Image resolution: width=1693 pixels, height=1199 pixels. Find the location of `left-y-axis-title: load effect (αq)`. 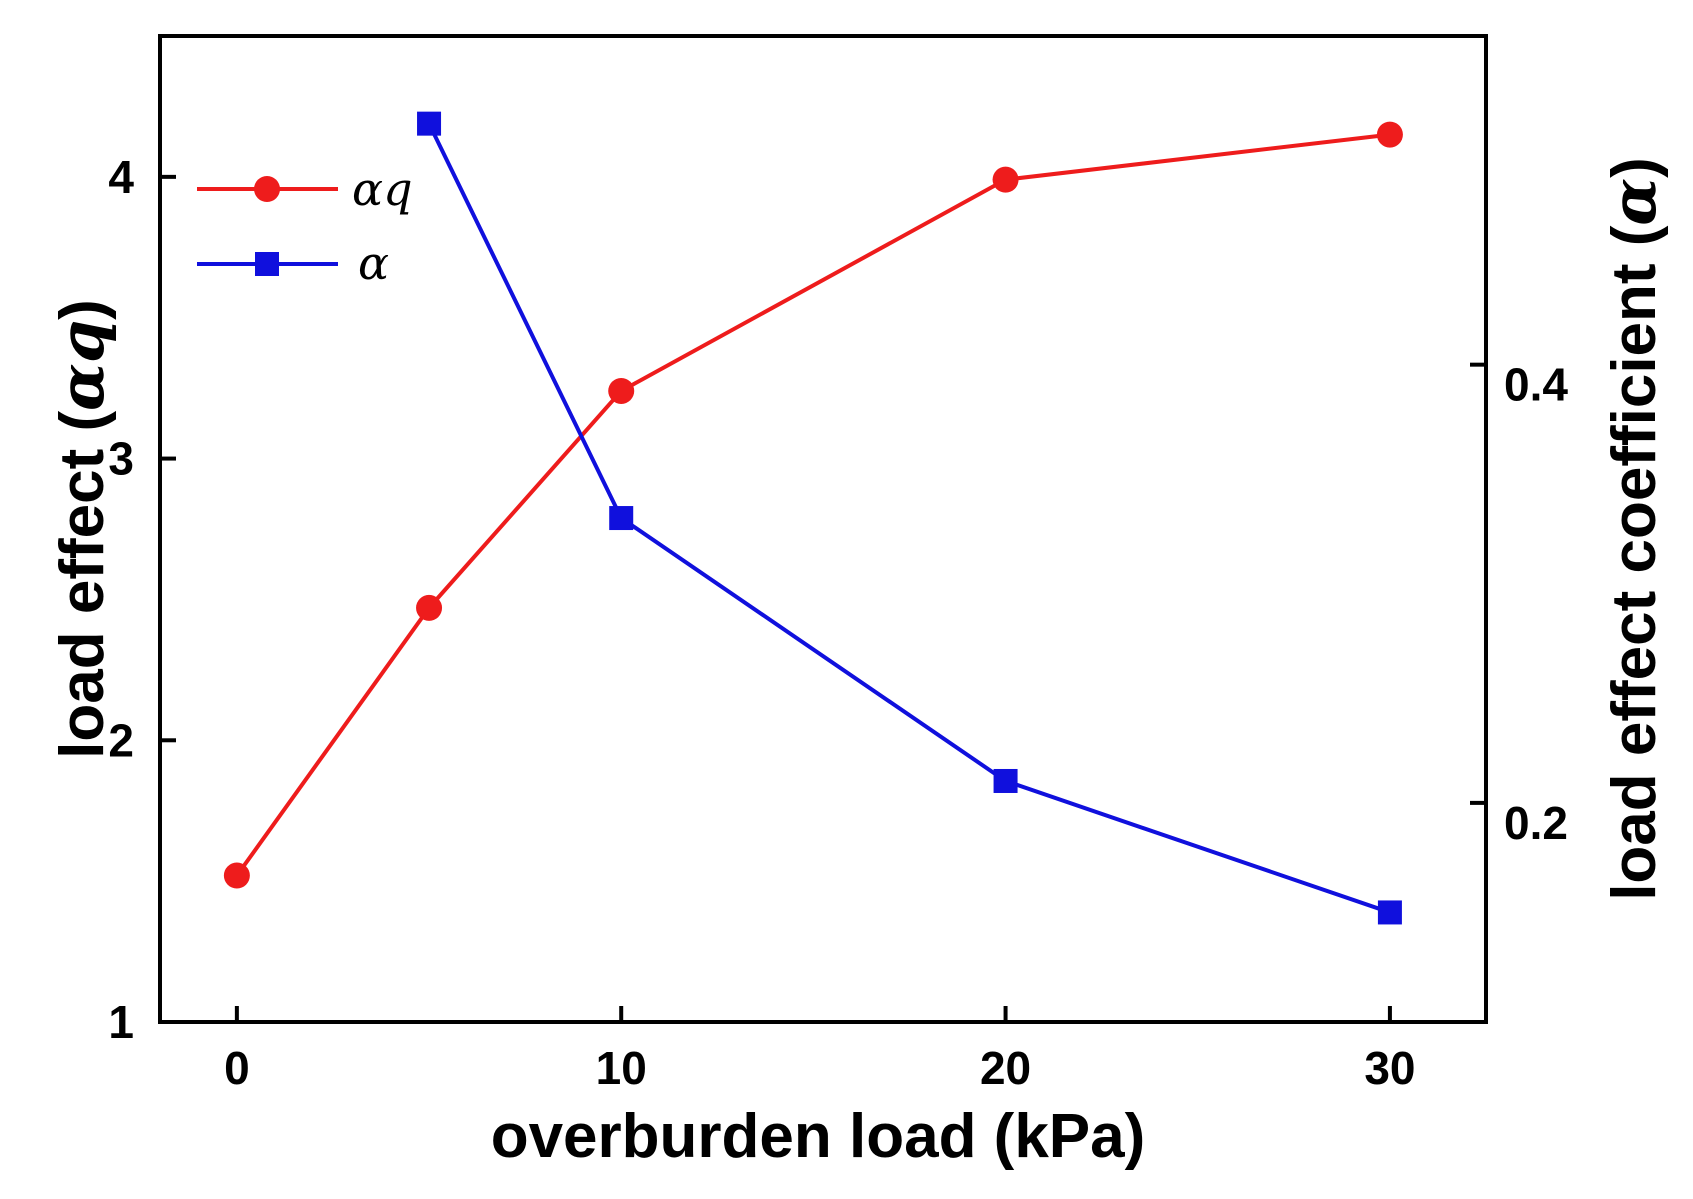

left-y-axis-title: load effect (αq) is located at coordinates (81, 529).